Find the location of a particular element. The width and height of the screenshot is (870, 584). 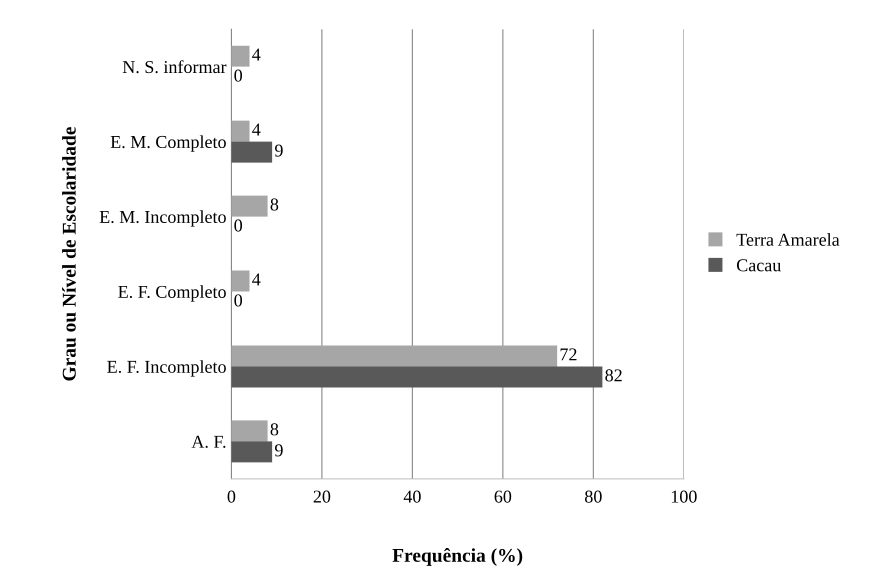

y-tick-label: E. M. Completo is located at coordinates (168, 143).